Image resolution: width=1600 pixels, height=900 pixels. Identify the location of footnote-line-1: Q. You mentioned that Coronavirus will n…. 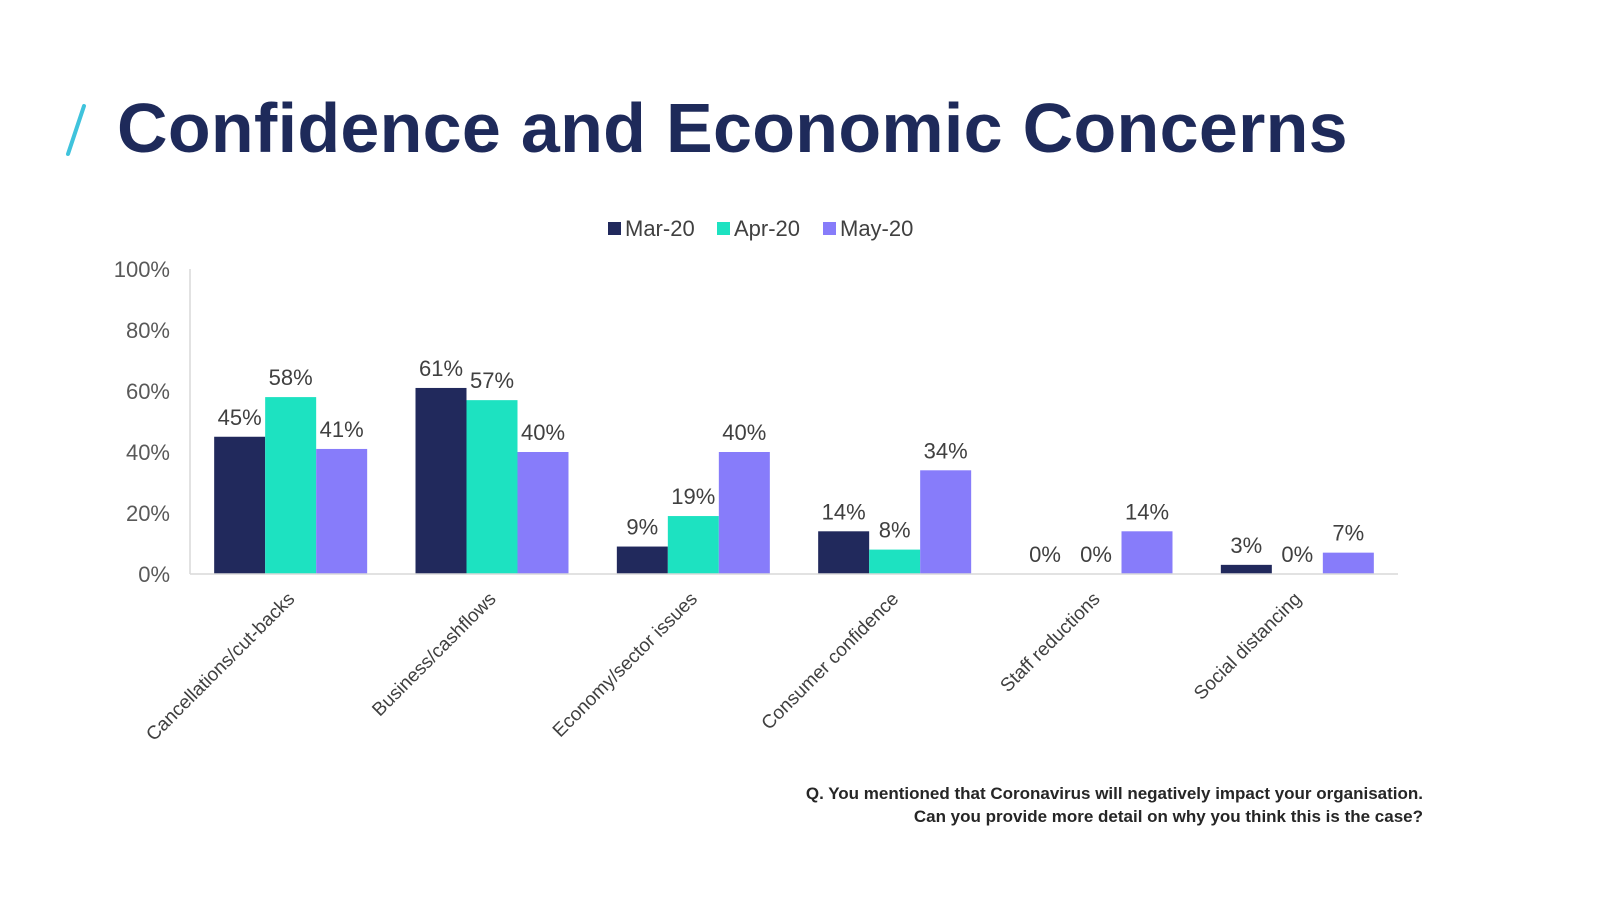
(1114, 793).